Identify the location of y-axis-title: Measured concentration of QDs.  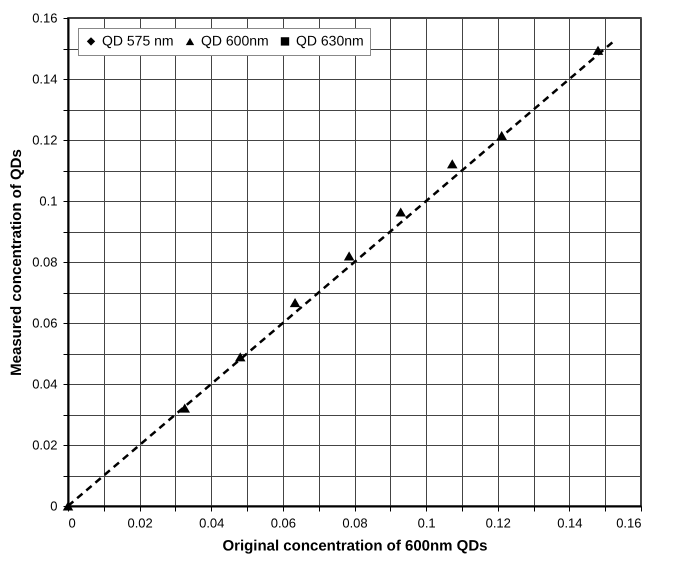
(17, 262).